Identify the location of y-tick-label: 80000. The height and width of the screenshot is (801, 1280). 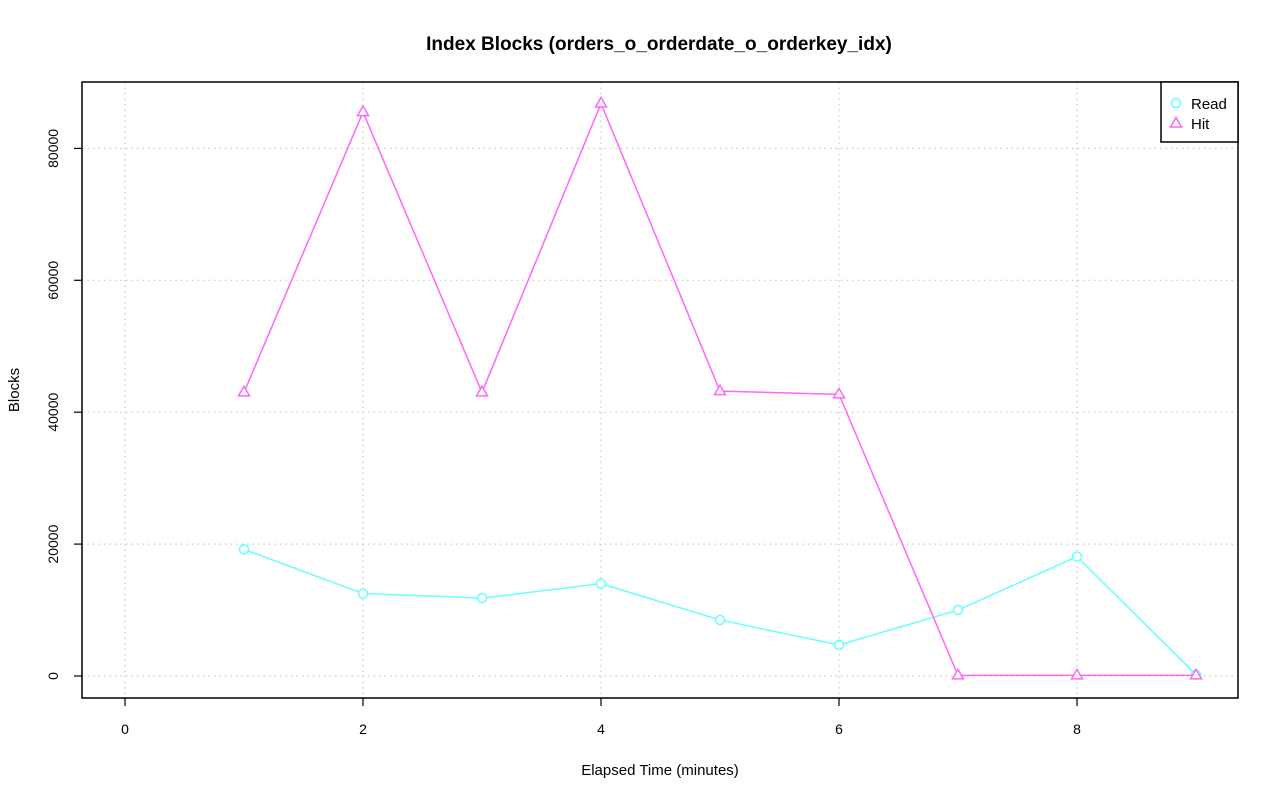
(53, 148).